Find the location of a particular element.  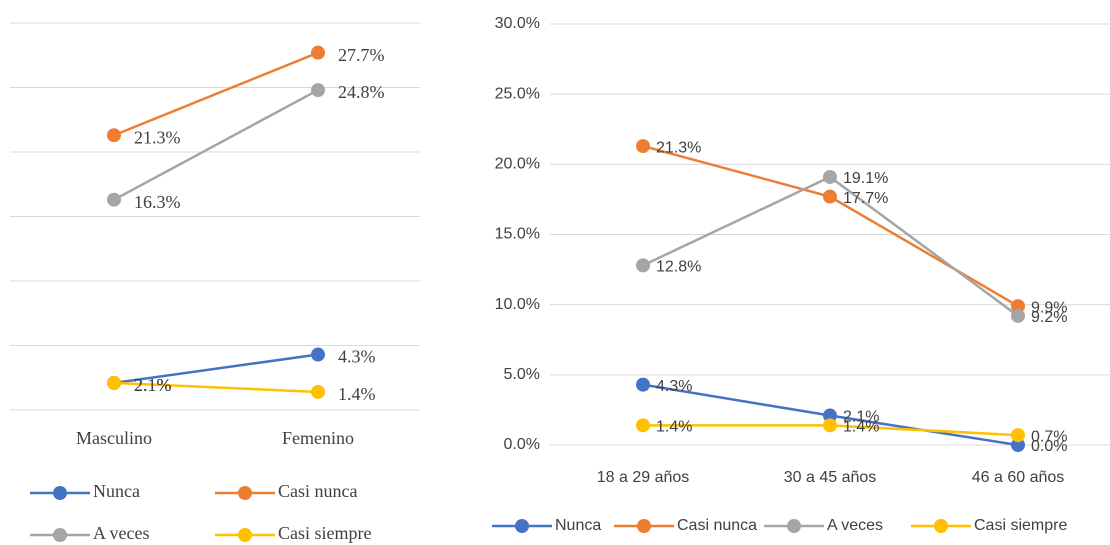

data-label: 9.9% is located at coordinates (1049, 307).